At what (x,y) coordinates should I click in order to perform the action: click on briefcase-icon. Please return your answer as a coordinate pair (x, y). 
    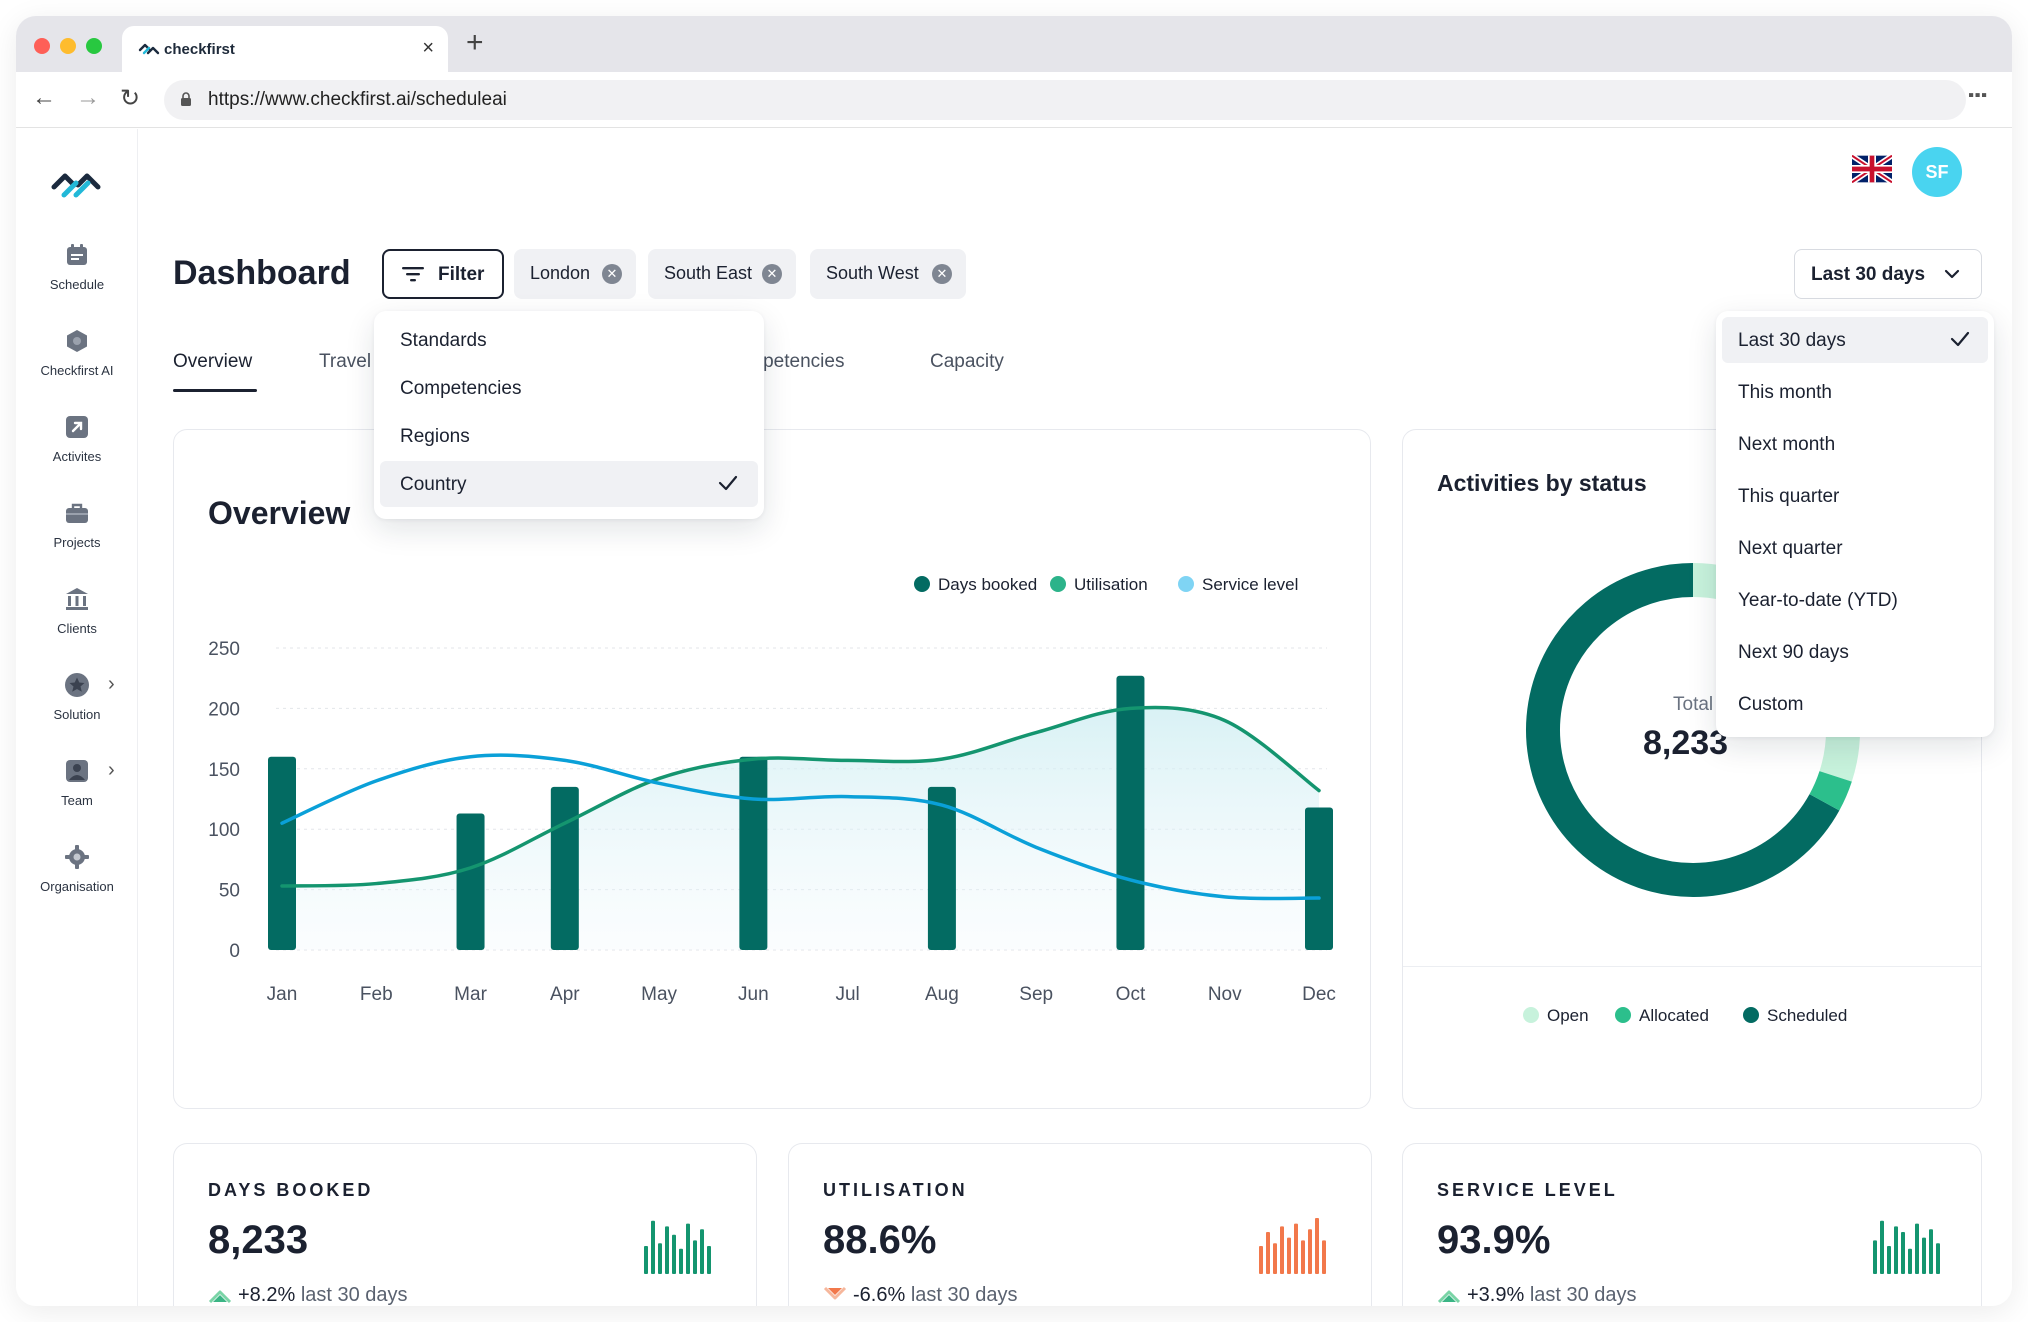
    Looking at the image, I should click on (77, 513).